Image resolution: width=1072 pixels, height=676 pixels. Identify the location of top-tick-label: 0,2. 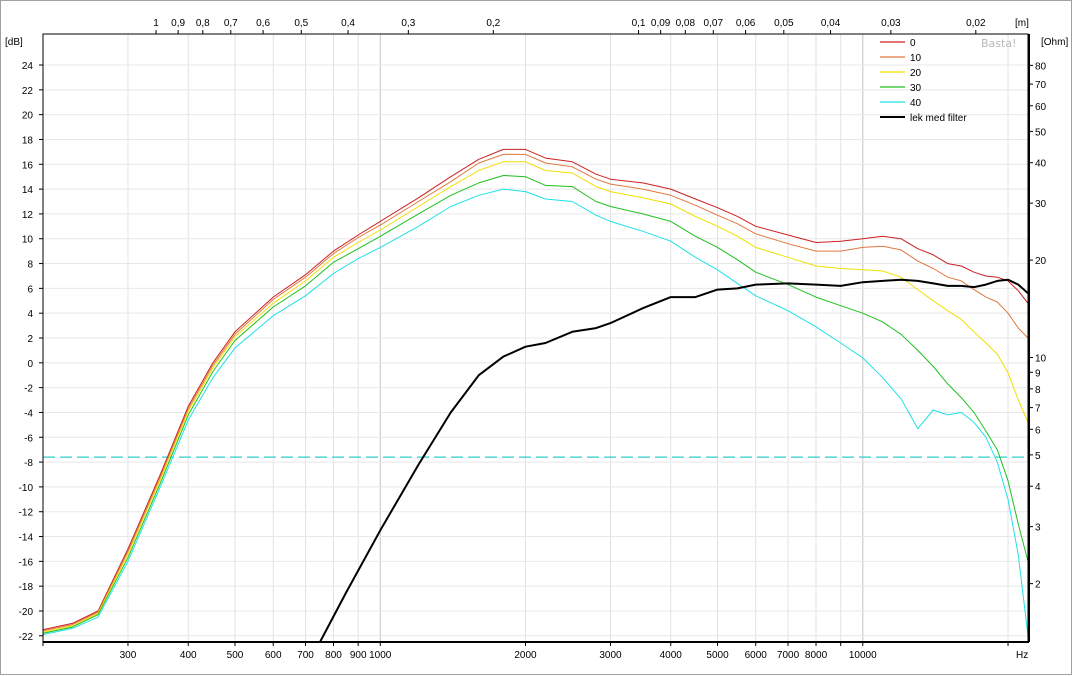
(493, 23).